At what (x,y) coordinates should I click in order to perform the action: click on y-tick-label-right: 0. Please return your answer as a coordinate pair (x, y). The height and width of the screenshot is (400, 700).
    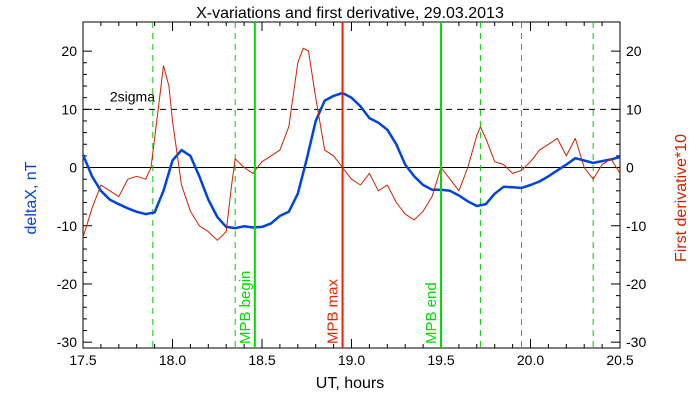
    Looking at the image, I should click on (630, 168).